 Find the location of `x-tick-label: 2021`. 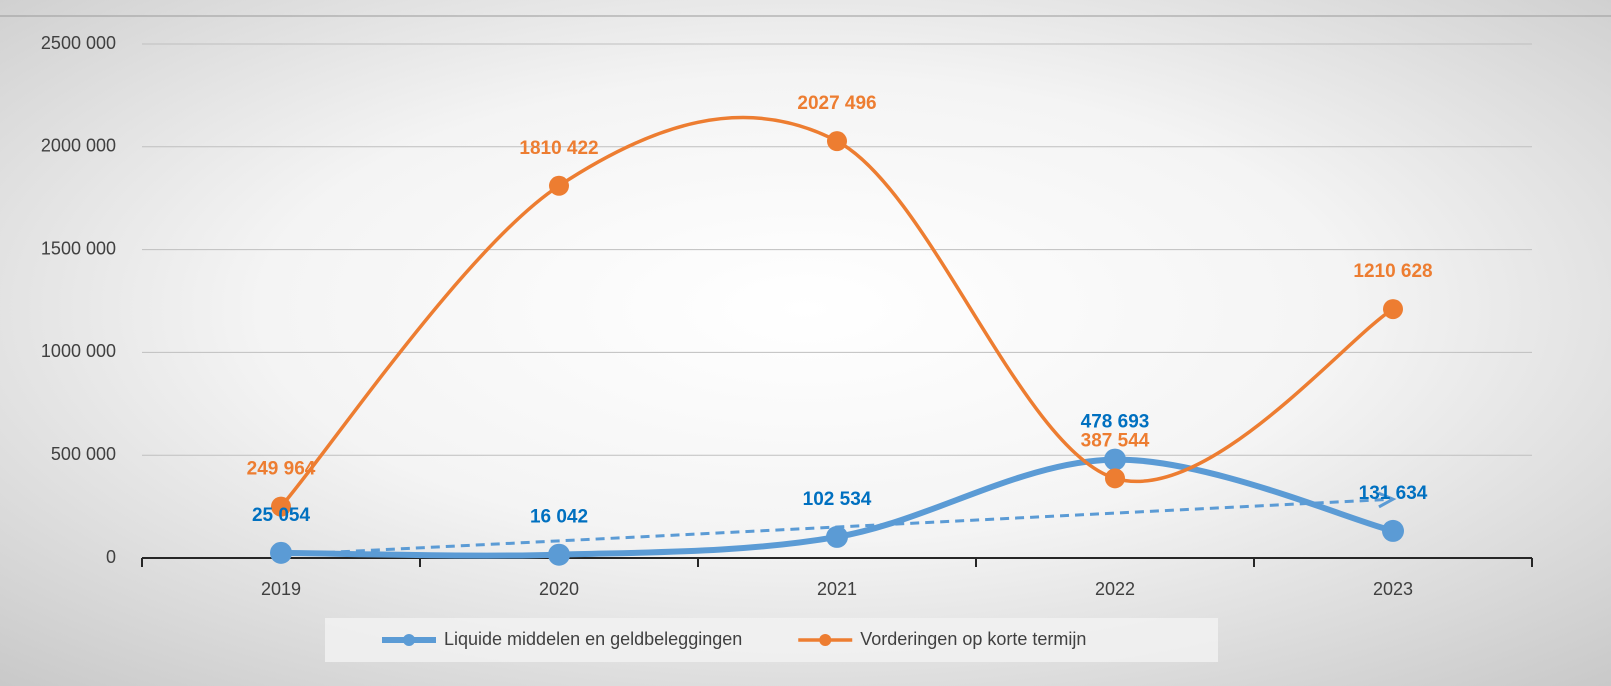

x-tick-label: 2021 is located at coordinates (837, 589).